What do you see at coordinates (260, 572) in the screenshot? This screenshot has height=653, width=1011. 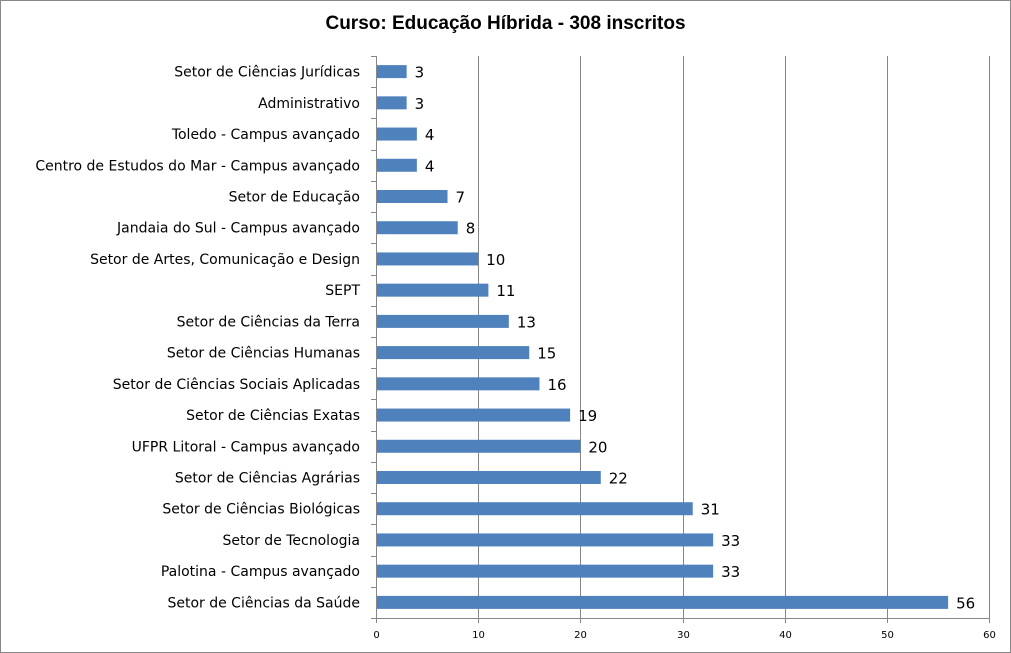 I see `category-label: Palotina - Campus avançado` at bounding box center [260, 572].